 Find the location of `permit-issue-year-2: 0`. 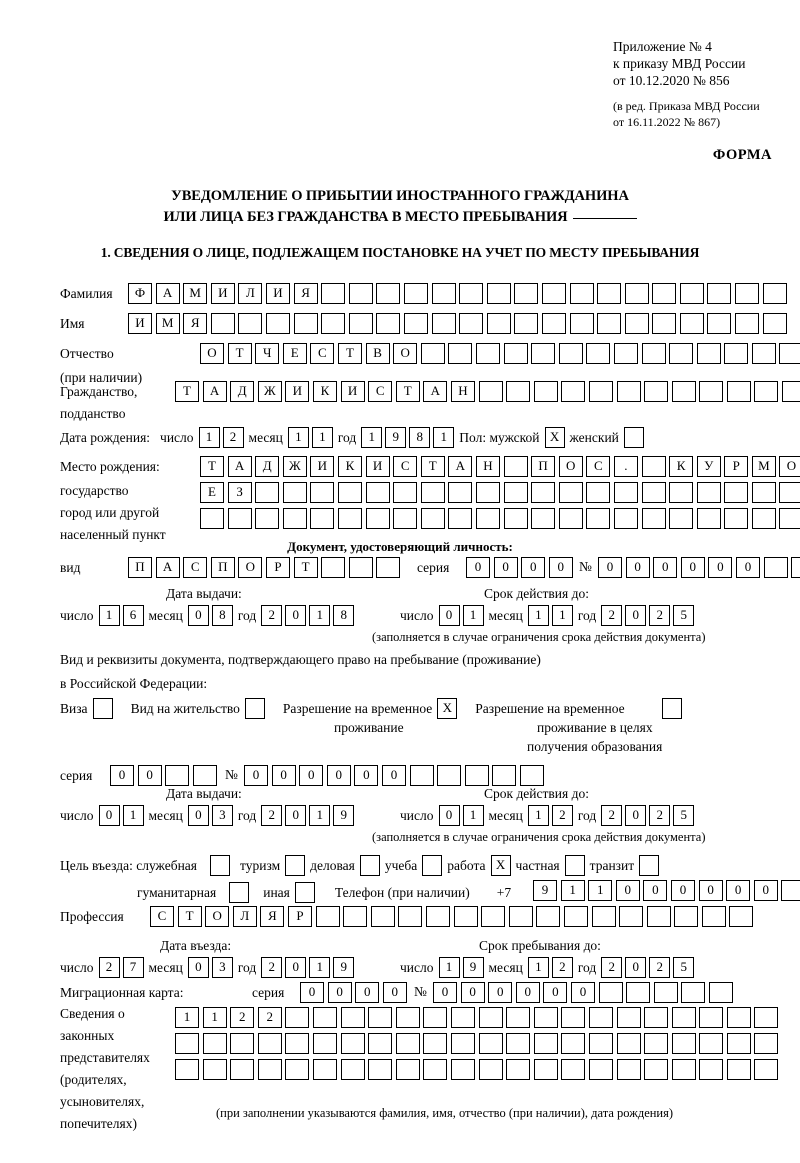

permit-issue-year-2: 0 is located at coordinates (296, 815).